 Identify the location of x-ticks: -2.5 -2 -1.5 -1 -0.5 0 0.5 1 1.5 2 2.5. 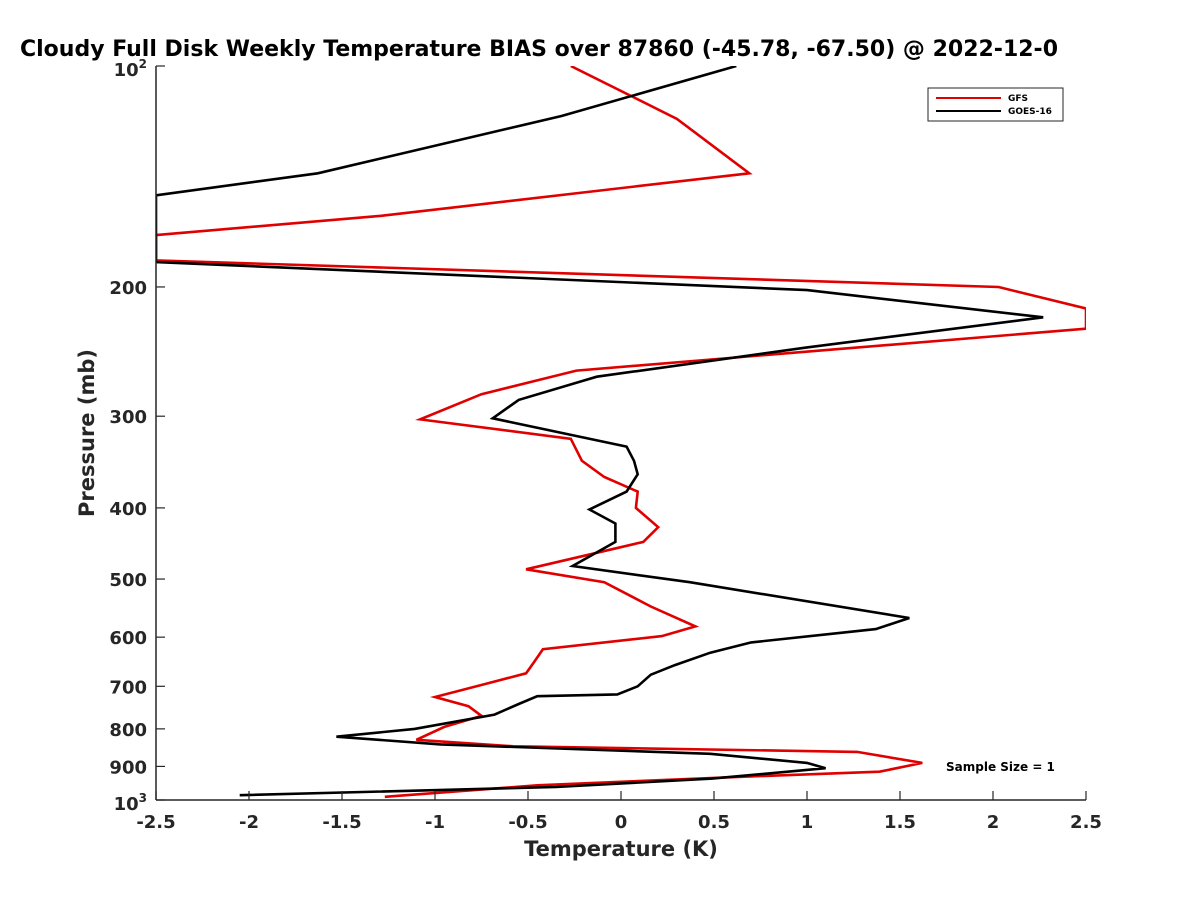
(619, 812).